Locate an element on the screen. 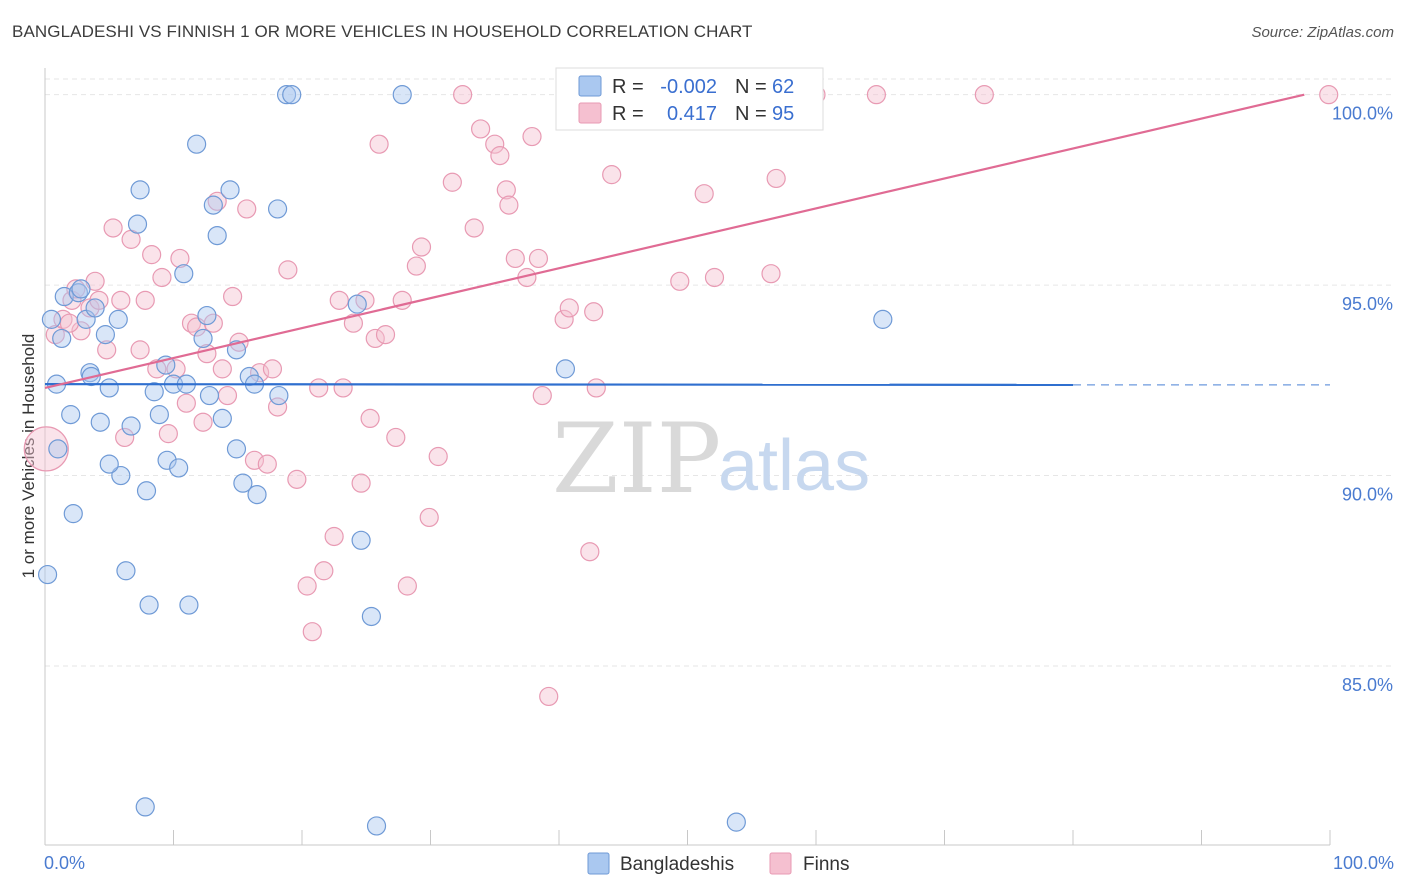 The height and width of the screenshot is (892, 1406). y-tick-label-95: 95.0% is located at coordinates (1367, 304).